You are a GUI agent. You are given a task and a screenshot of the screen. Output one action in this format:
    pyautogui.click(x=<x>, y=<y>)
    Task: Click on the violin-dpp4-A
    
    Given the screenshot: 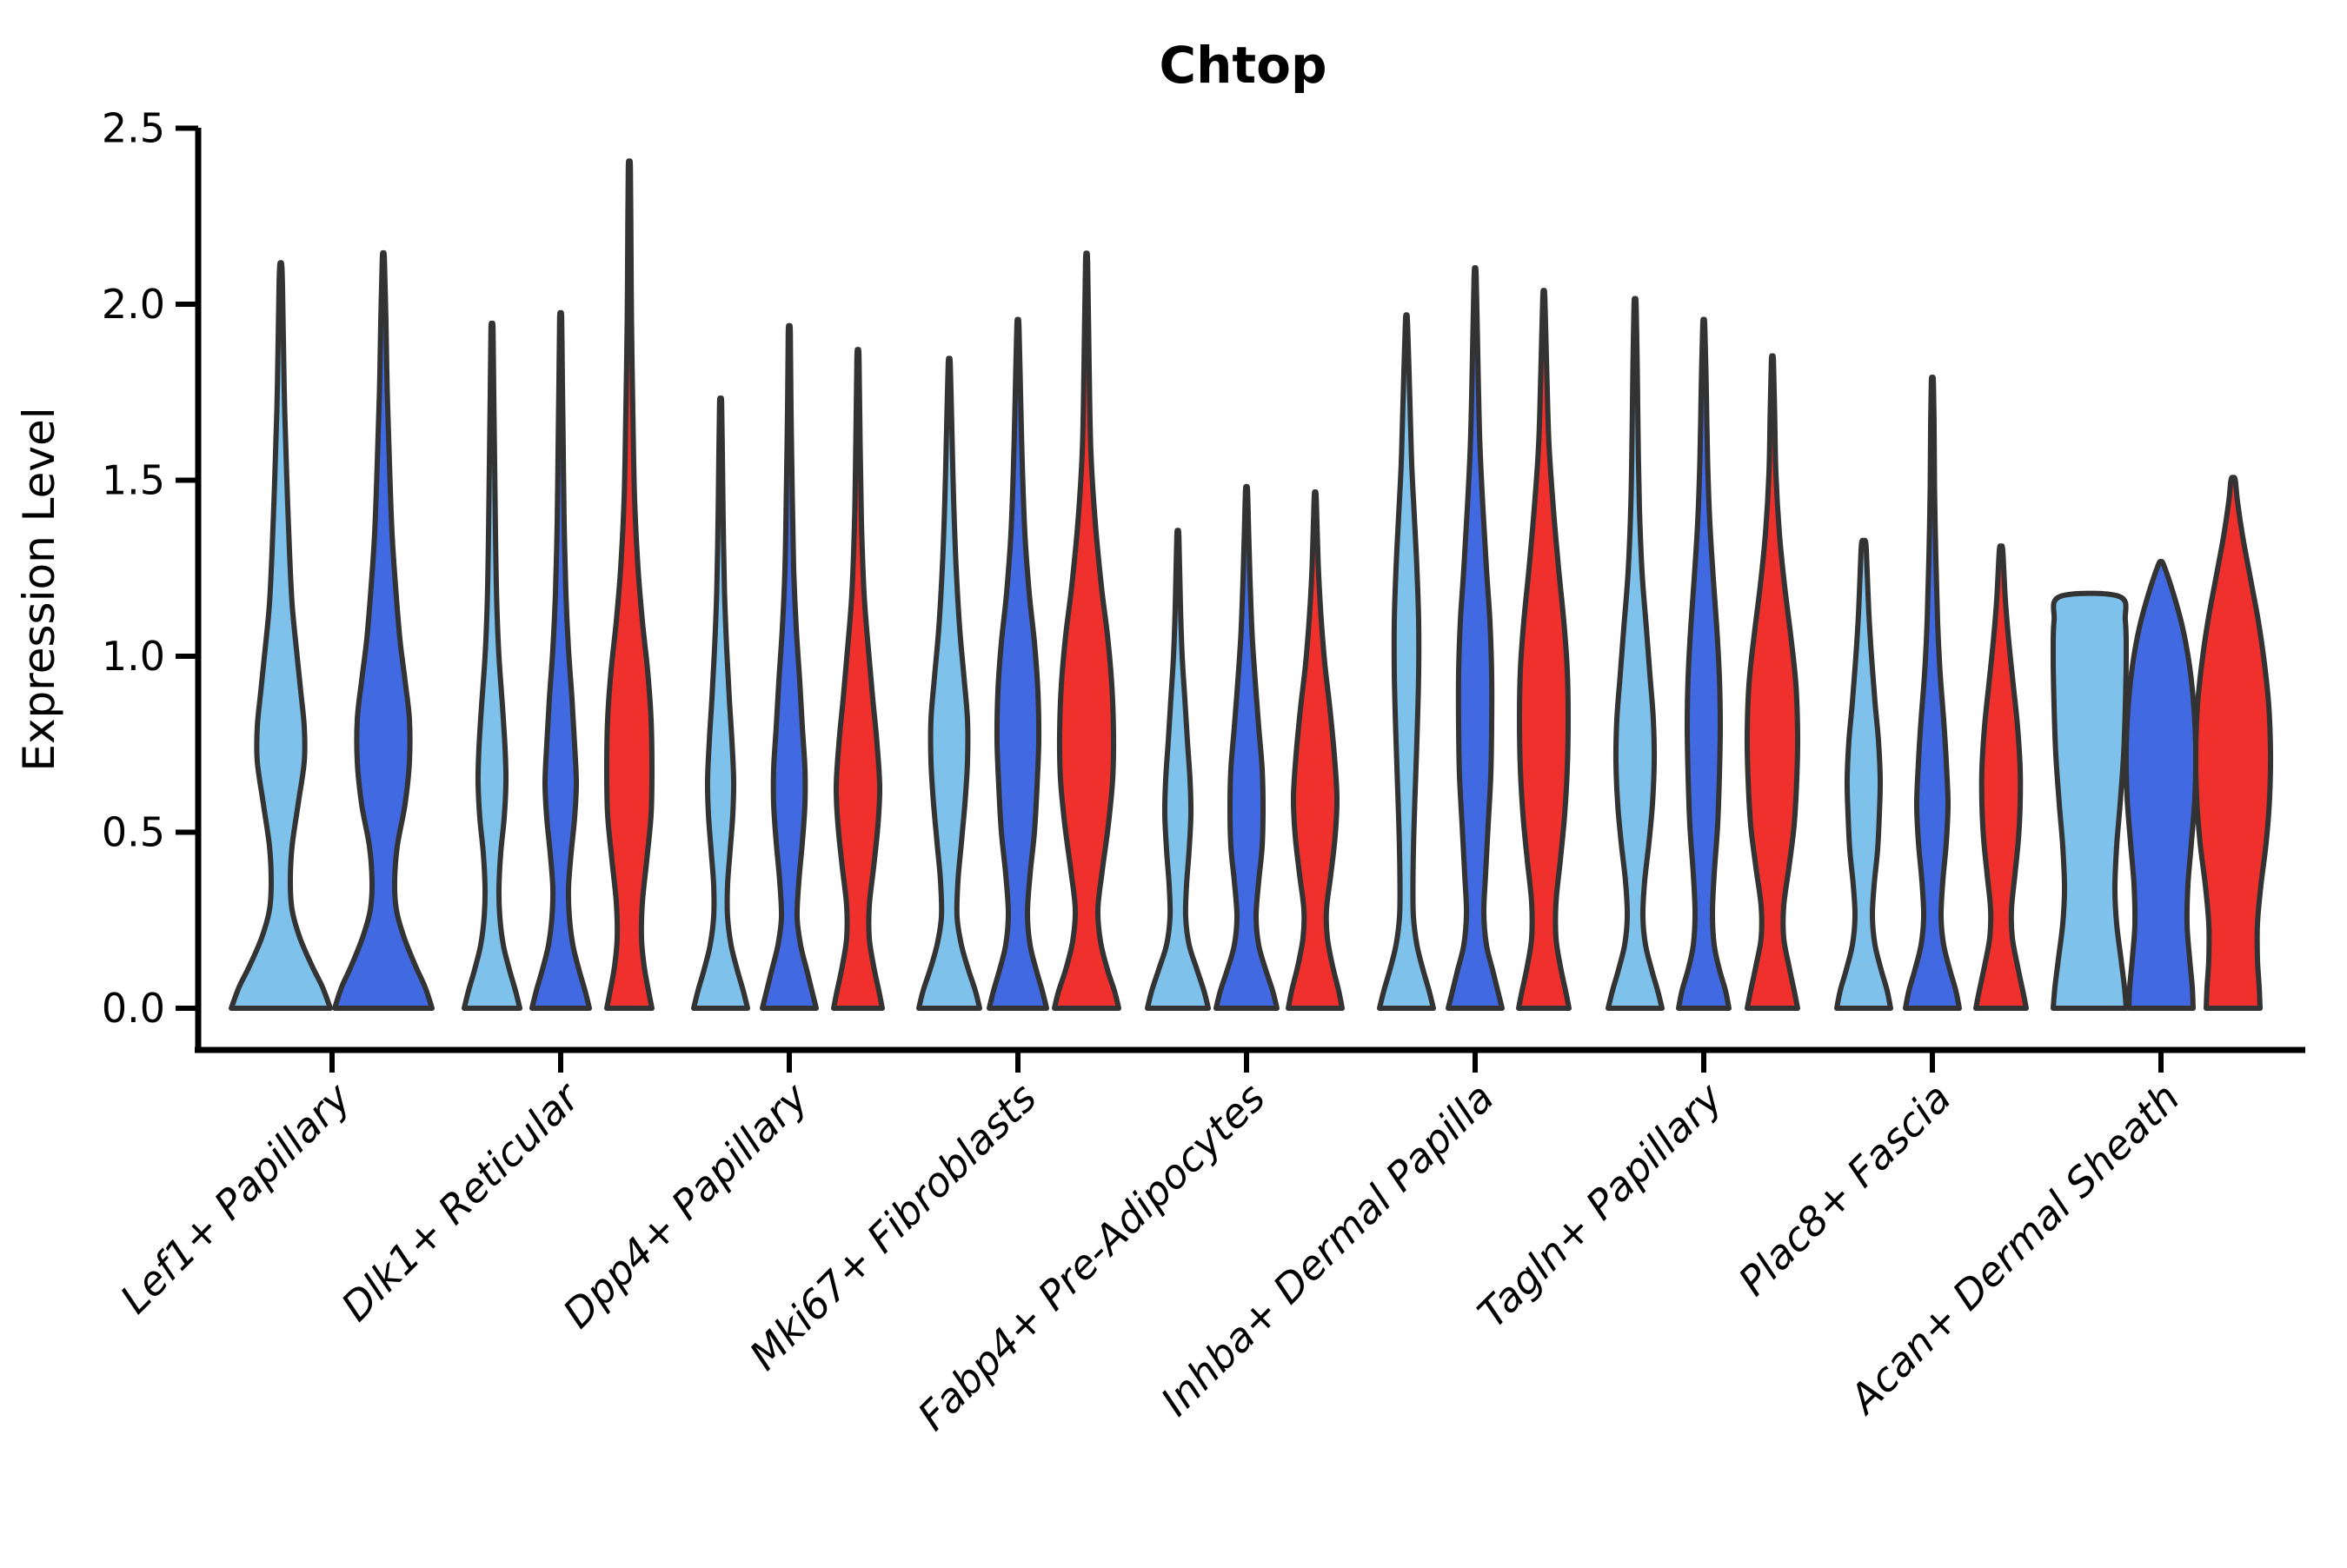 What is the action you would take?
    pyautogui.click(x=720, y=703)
    